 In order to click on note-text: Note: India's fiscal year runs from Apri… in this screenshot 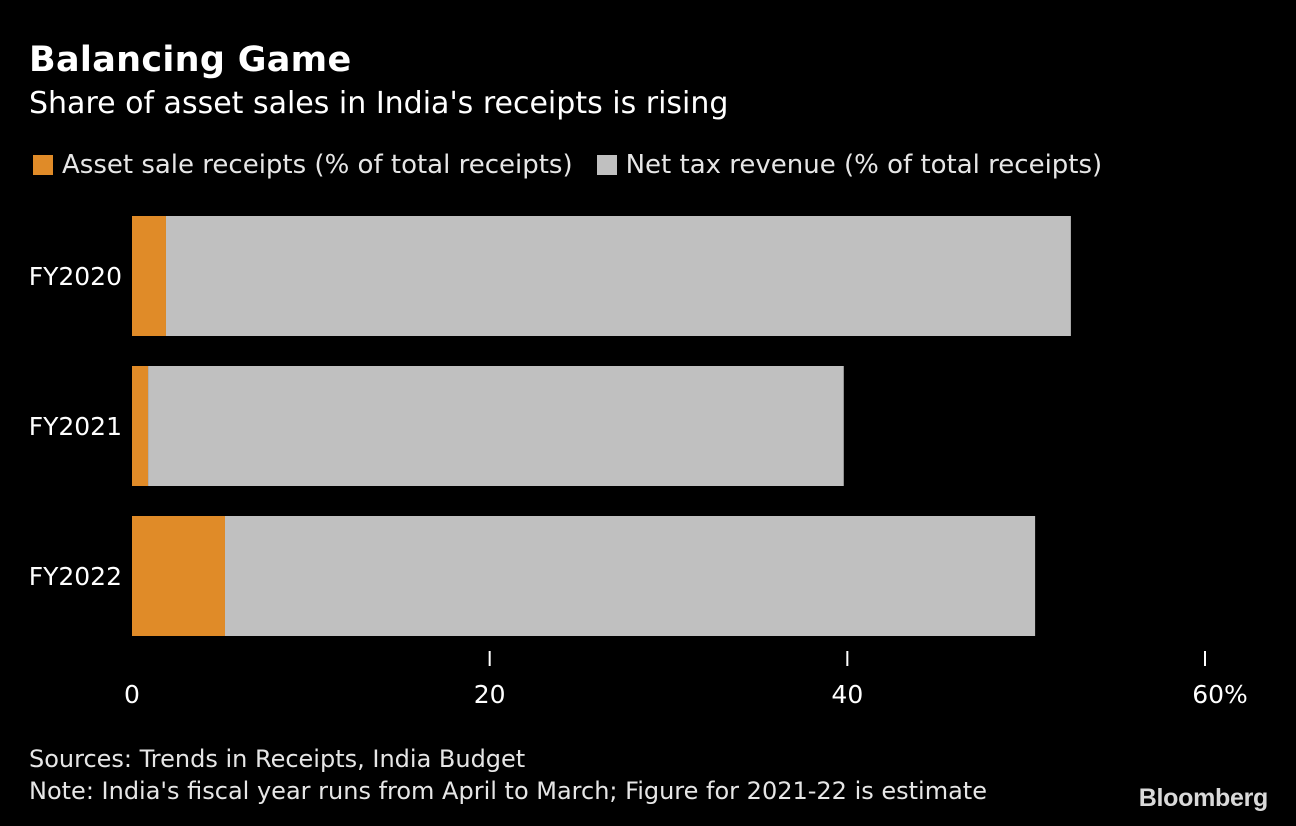, I will do `click(508, 791)`.